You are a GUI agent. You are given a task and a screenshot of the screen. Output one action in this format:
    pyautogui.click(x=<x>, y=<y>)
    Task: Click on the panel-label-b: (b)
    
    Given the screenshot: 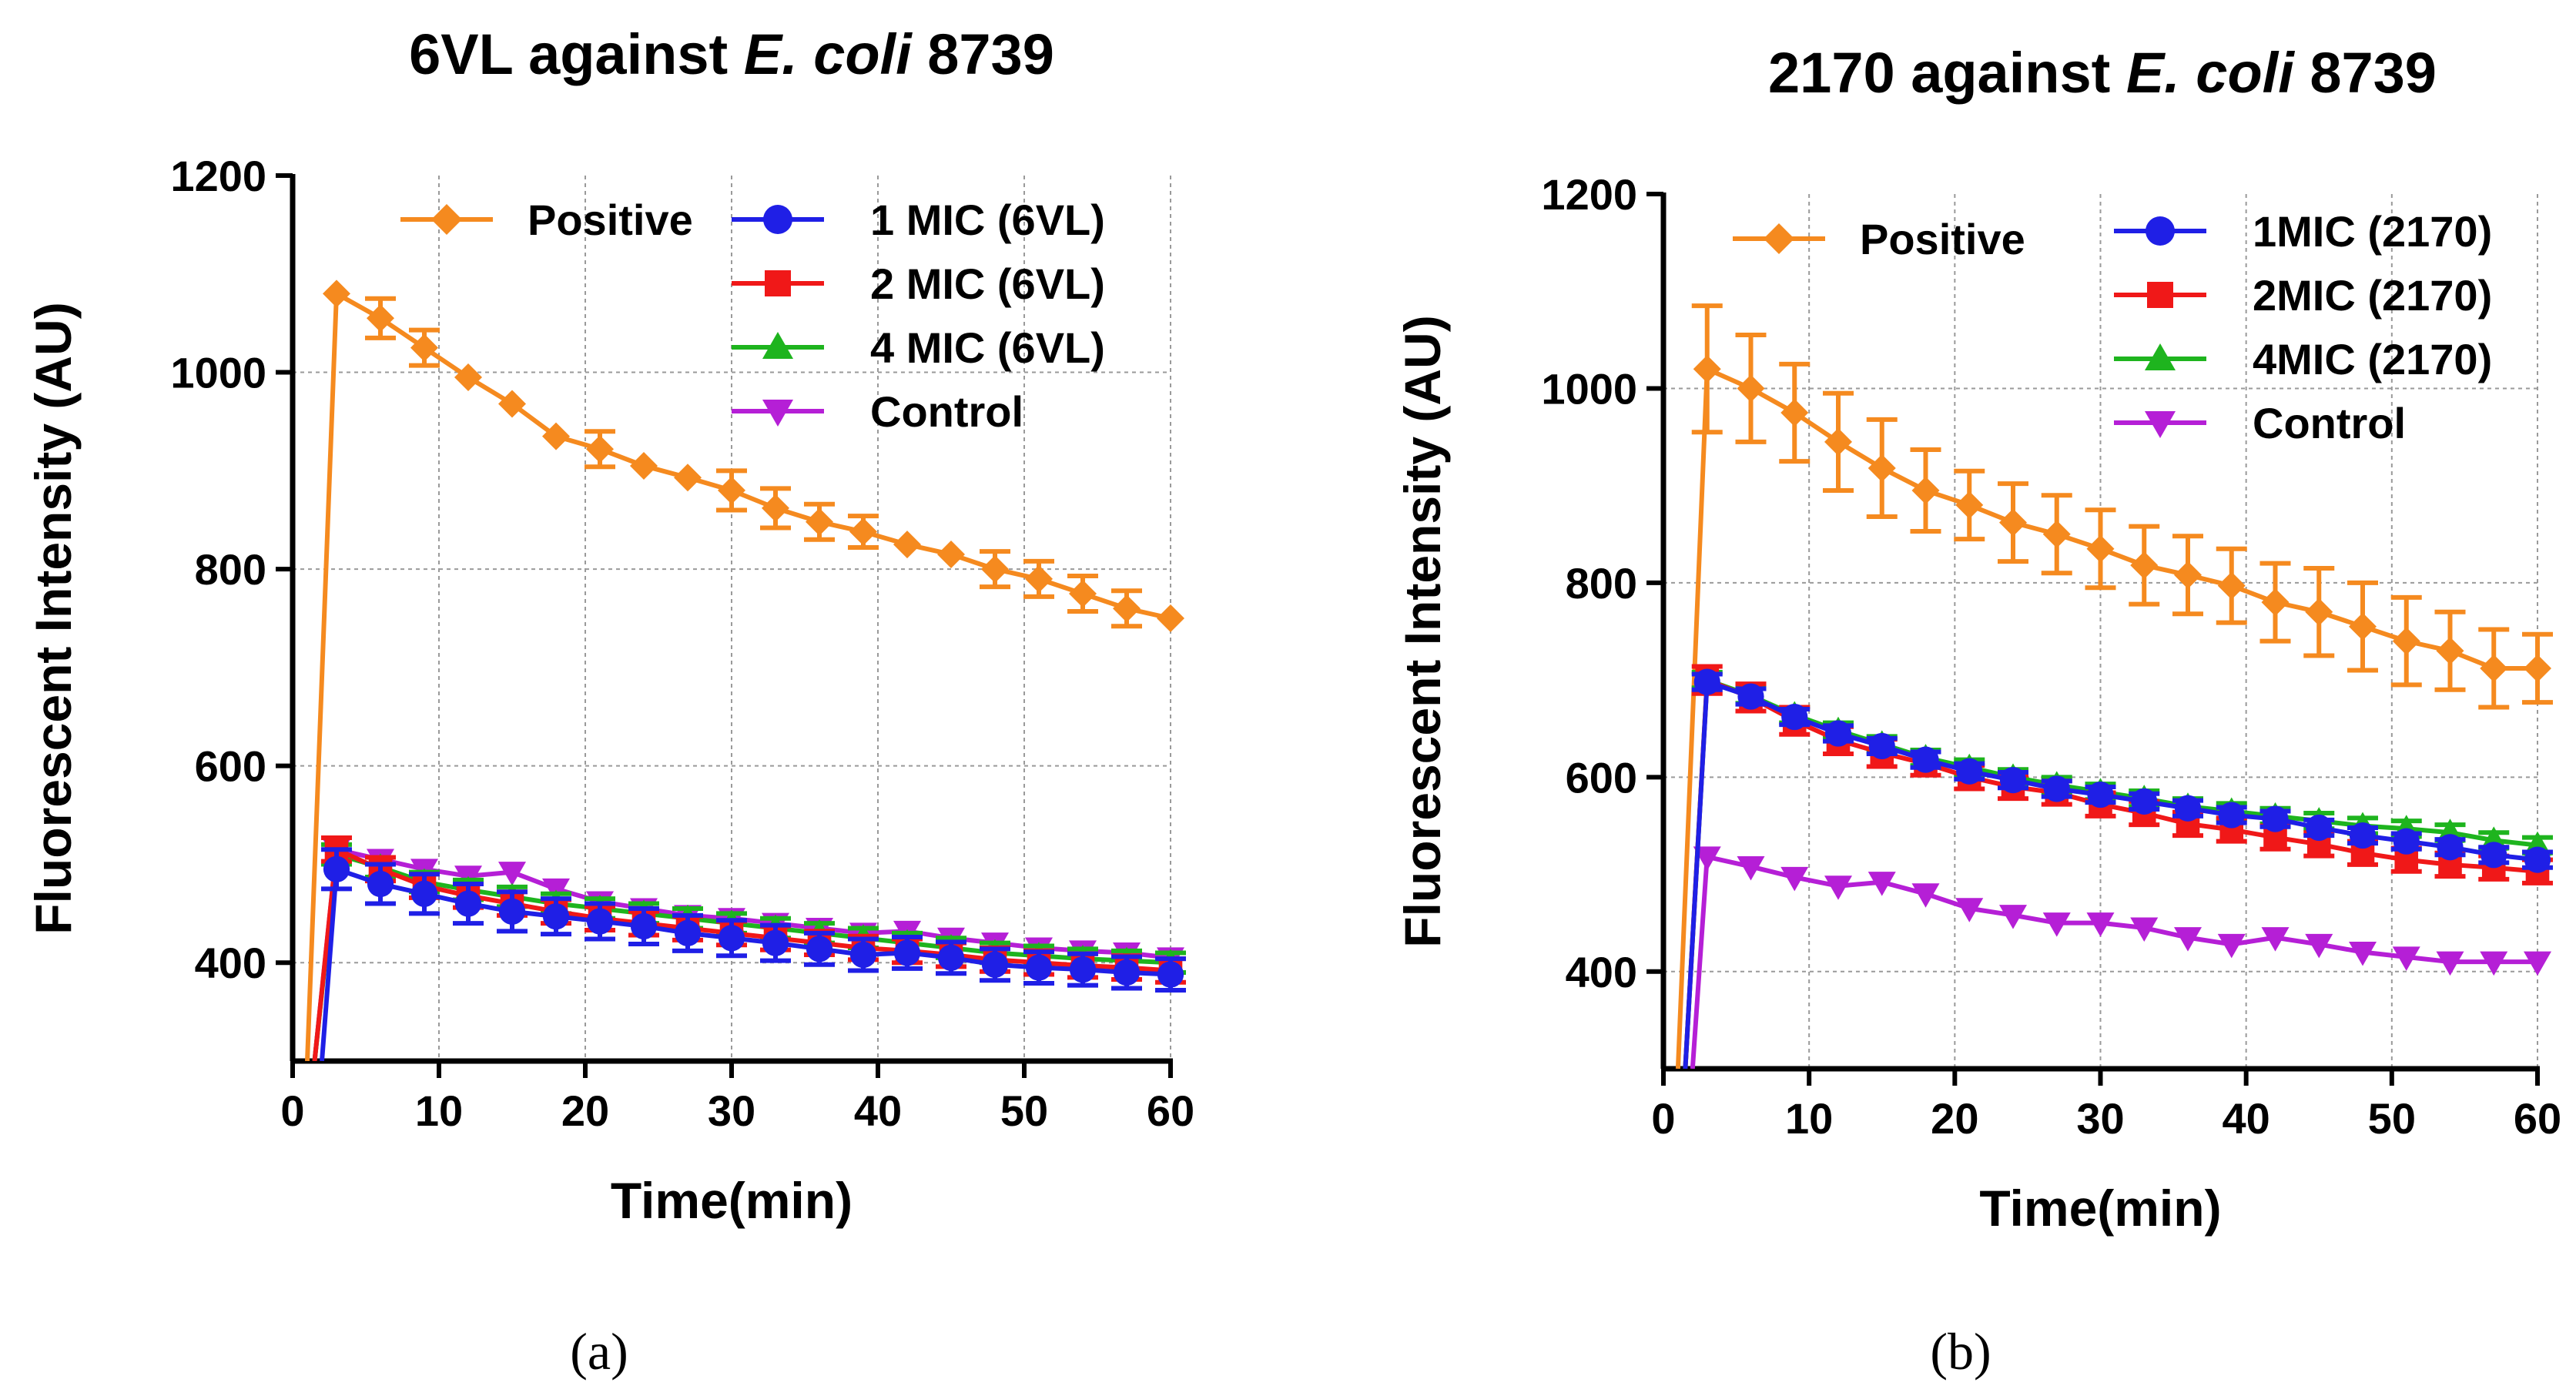 What is the action you would take?
    pyautogui.click(x=1960, y=1351)
    